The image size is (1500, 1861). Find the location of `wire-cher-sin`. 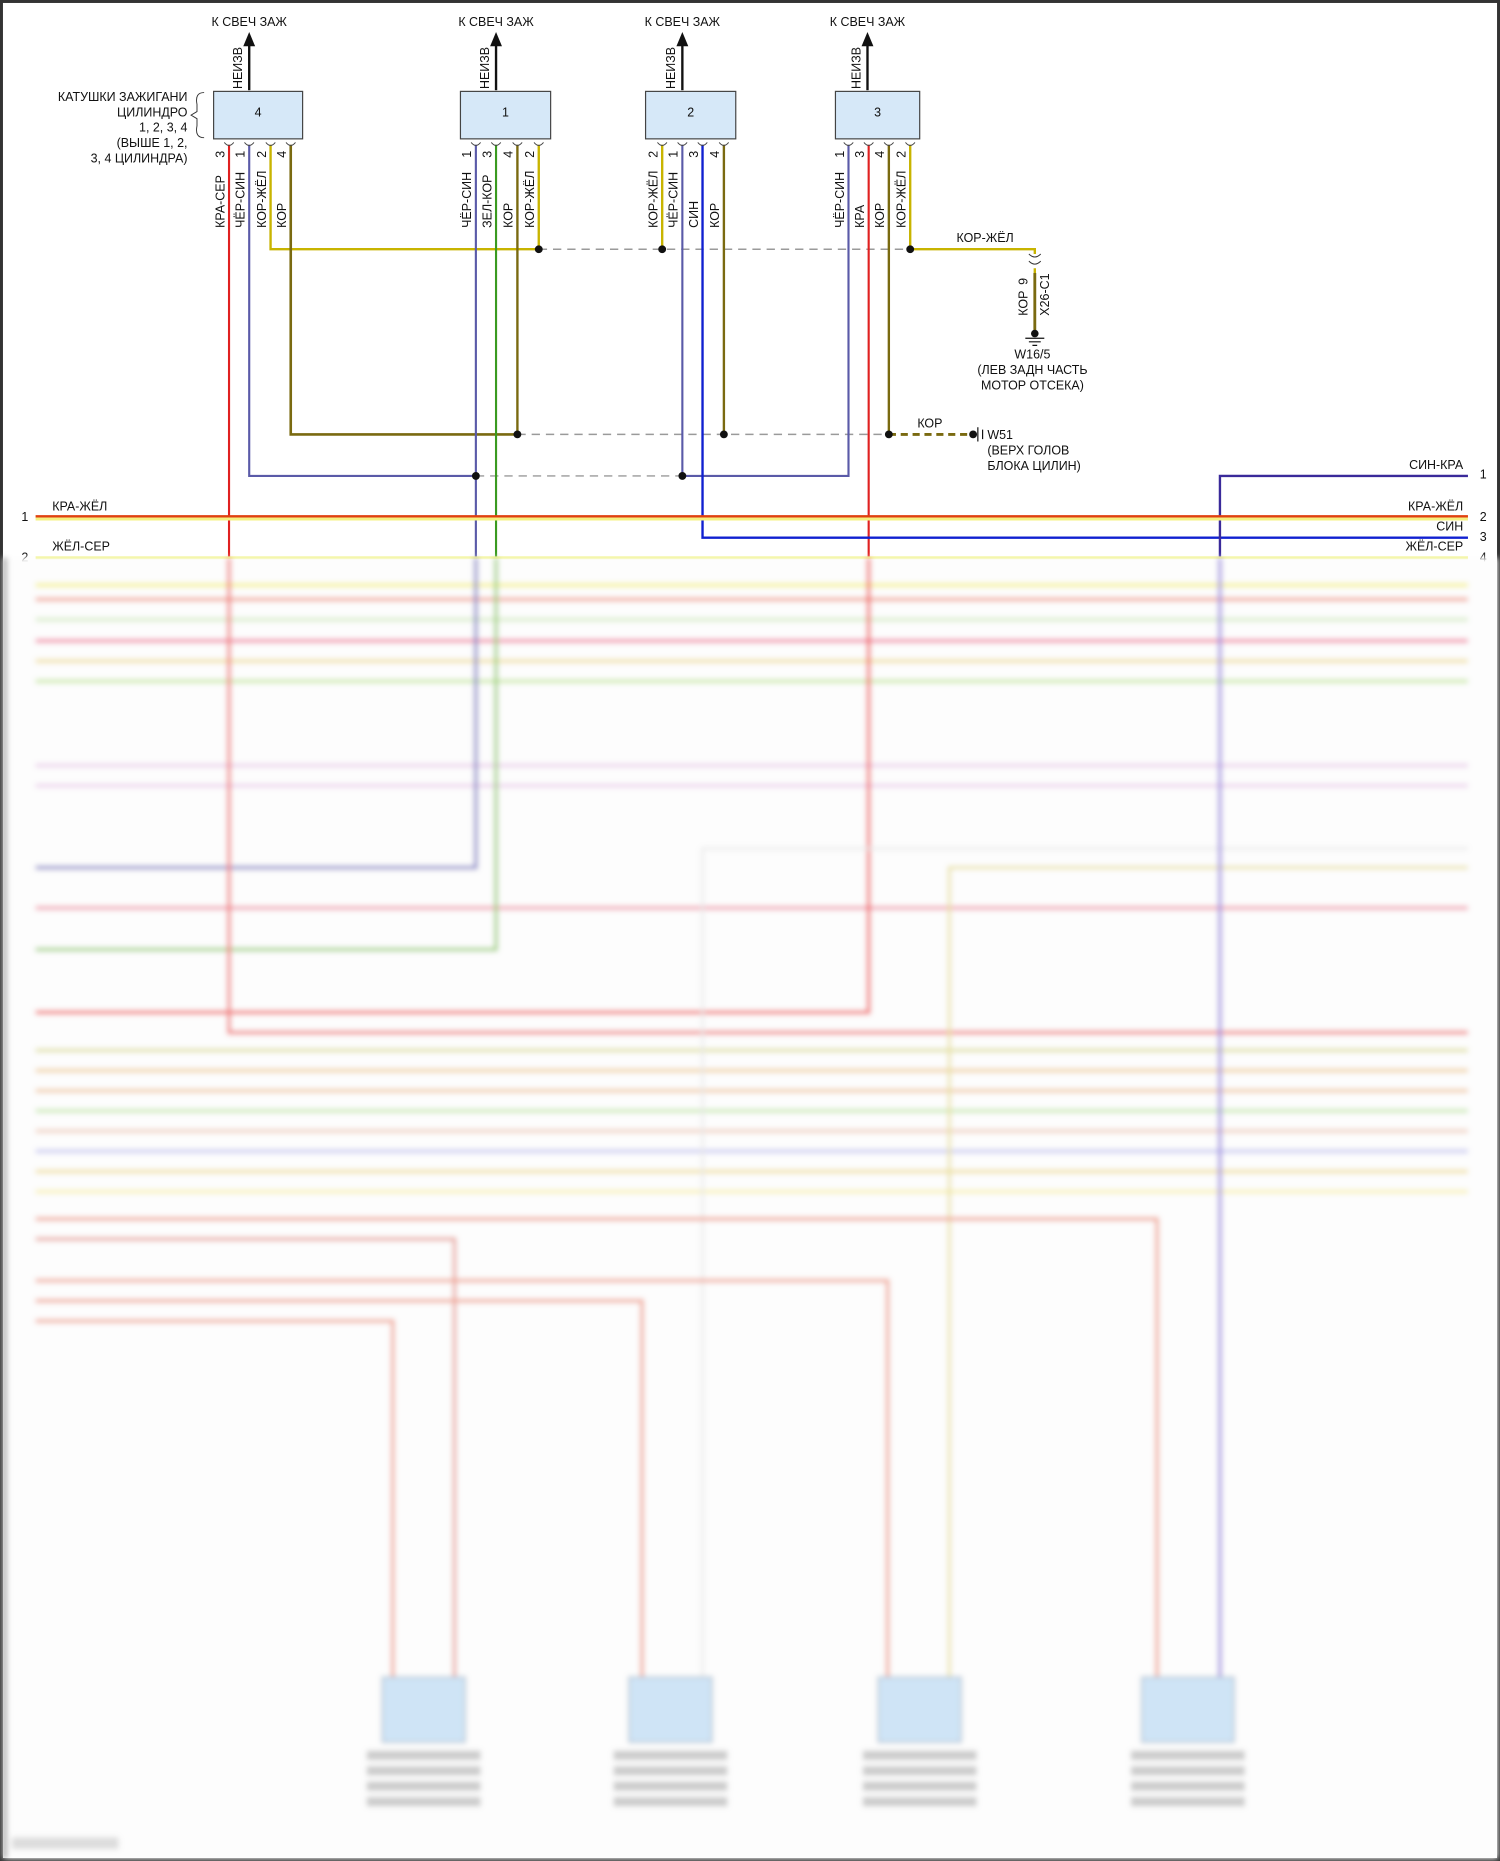

wire-cher-sin is located at coordinates (362, 310).